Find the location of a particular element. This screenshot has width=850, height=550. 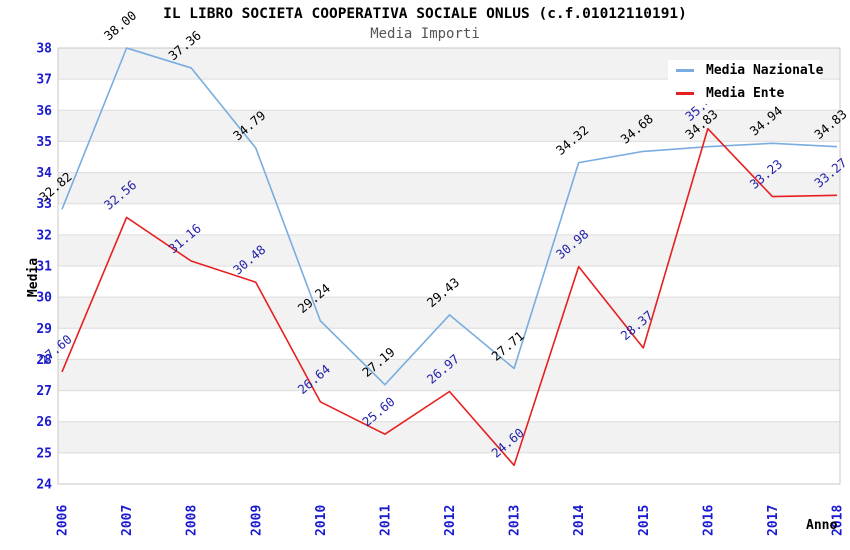

legend-item-media-ente: Media Ente is located at coordinates (744, 93).